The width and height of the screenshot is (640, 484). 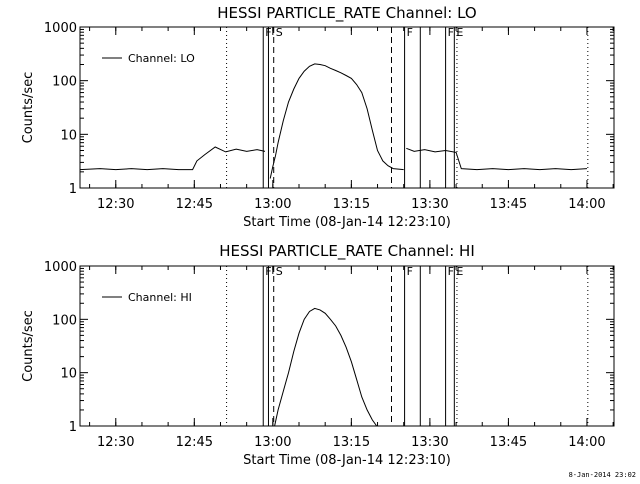 I want to click on footer-timestamp: 8-Jan-2014 23:02, so click(x=602, y=475).